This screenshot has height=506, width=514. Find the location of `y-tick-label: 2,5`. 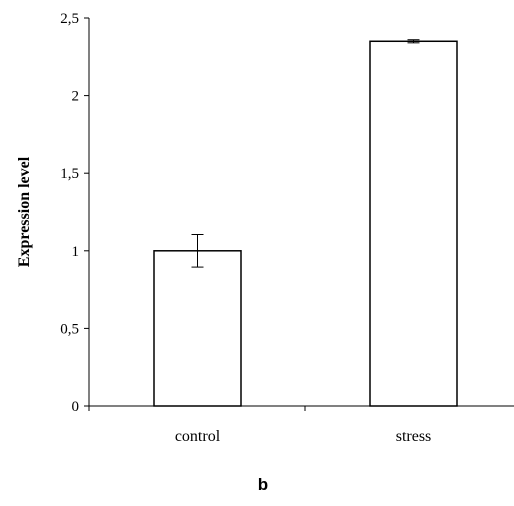

y-tick-label: 2,5 is located at coordinates (69, 19).